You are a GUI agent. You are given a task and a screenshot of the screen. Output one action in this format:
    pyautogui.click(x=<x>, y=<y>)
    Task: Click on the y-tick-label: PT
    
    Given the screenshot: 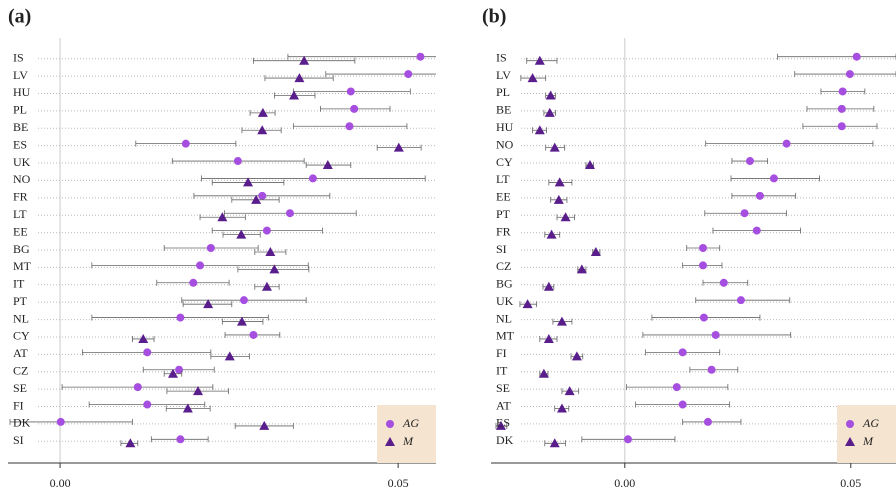 What is the action you would take?
    pyautogui.click(x=20, y=301)
    